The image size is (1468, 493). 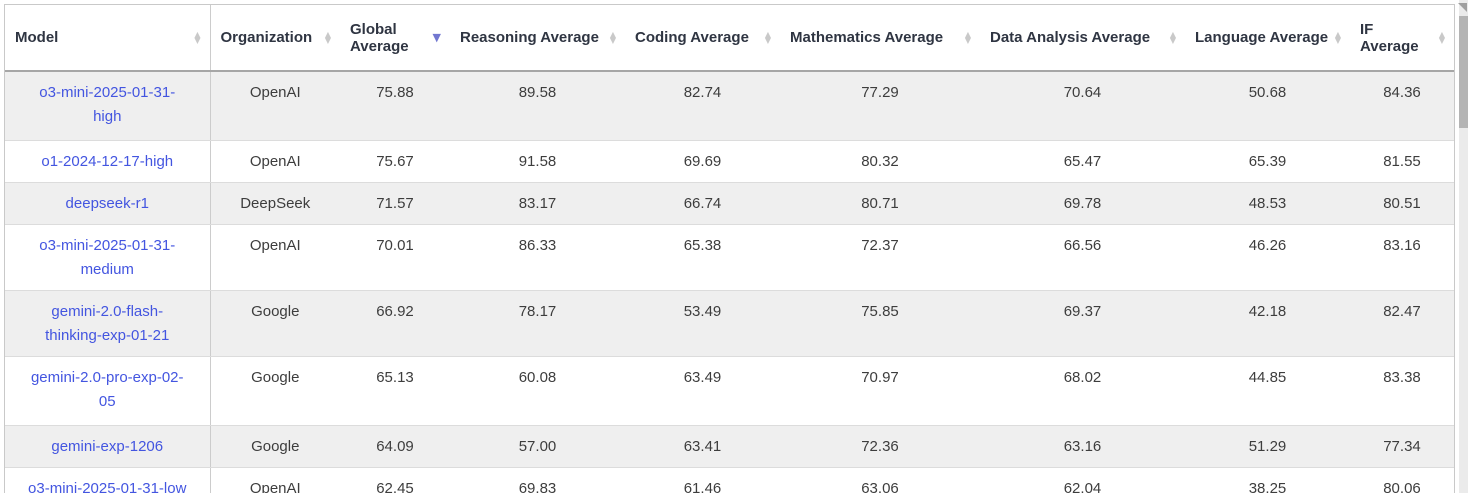 I want to click on model-link: o3-mini-2025-01-31-medium, so click(x=107, y=257).